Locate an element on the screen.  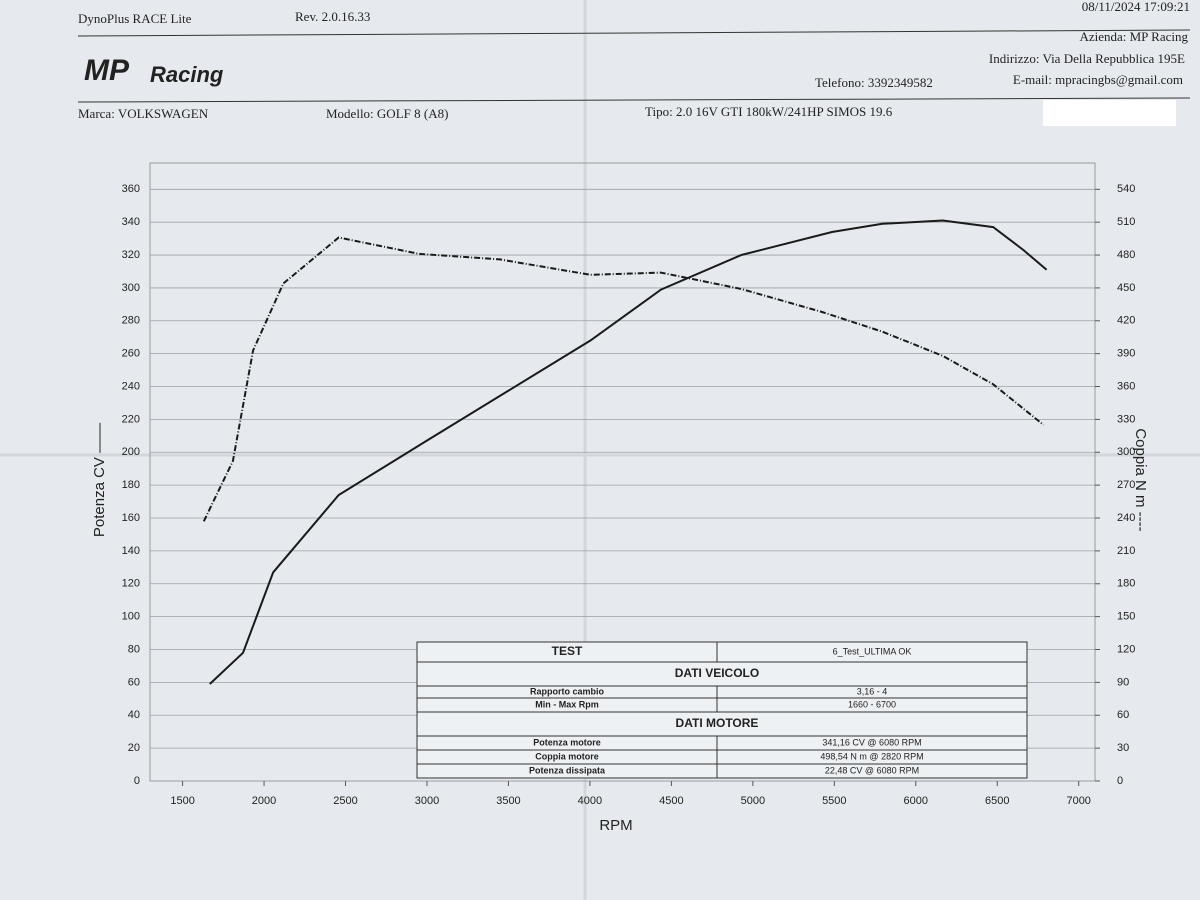
y-tick-label: 20 is located at coordinates (134, 748).